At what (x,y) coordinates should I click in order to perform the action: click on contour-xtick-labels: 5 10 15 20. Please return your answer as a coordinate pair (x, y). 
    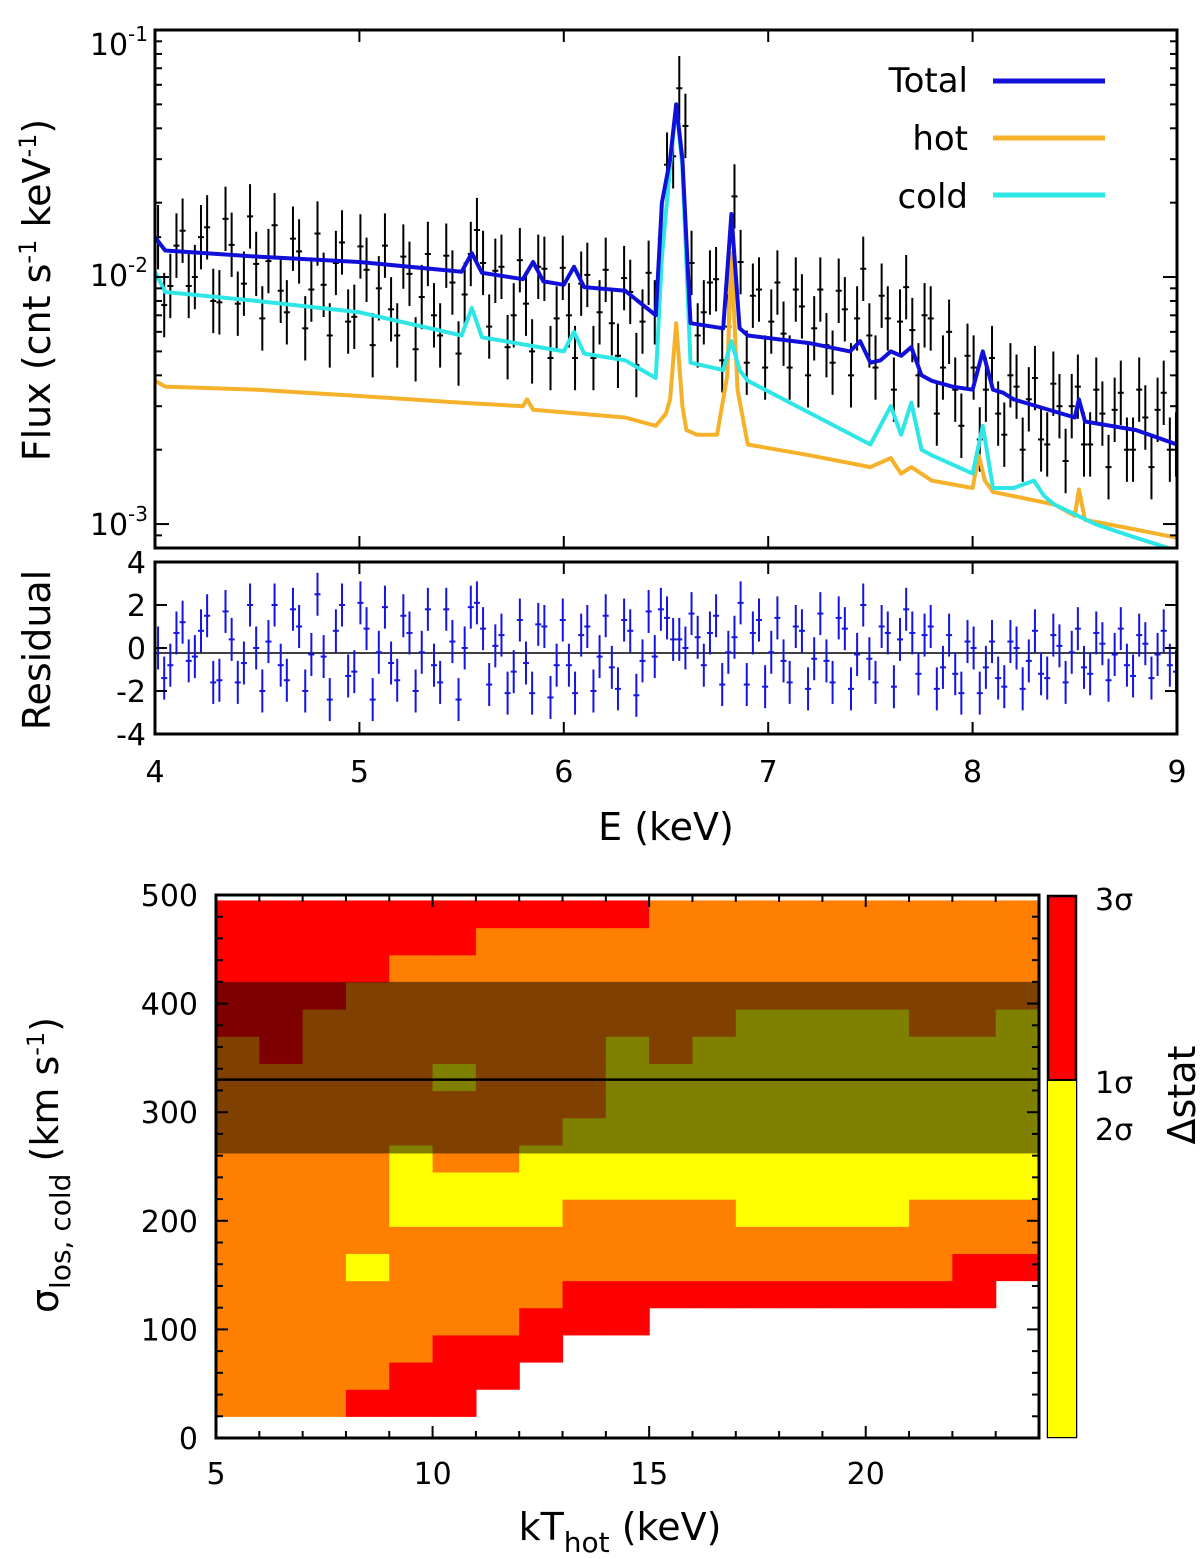
    Looking at the image, I should click on (545, 1474).